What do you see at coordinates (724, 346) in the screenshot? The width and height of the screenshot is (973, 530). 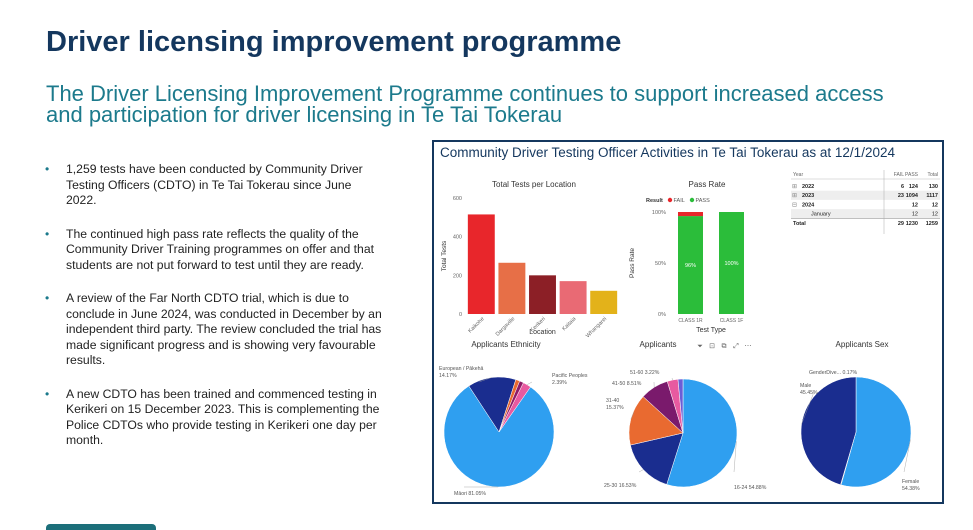 I see `copy-visual-icon: ⧉` at bounding box center [724, 346].